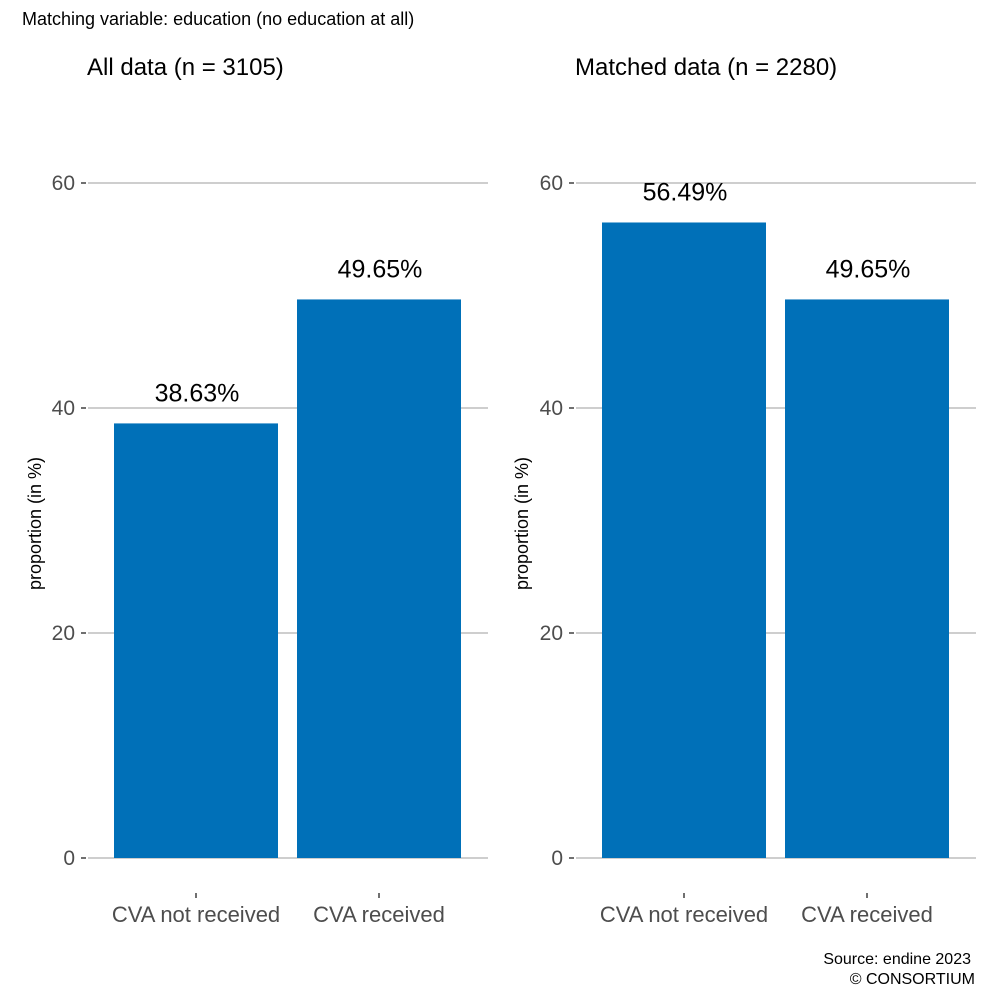  Describe the element at coordinates (912, 979) in the screenshot. I see `copyright-note: © CONSORTIUM` at that location.